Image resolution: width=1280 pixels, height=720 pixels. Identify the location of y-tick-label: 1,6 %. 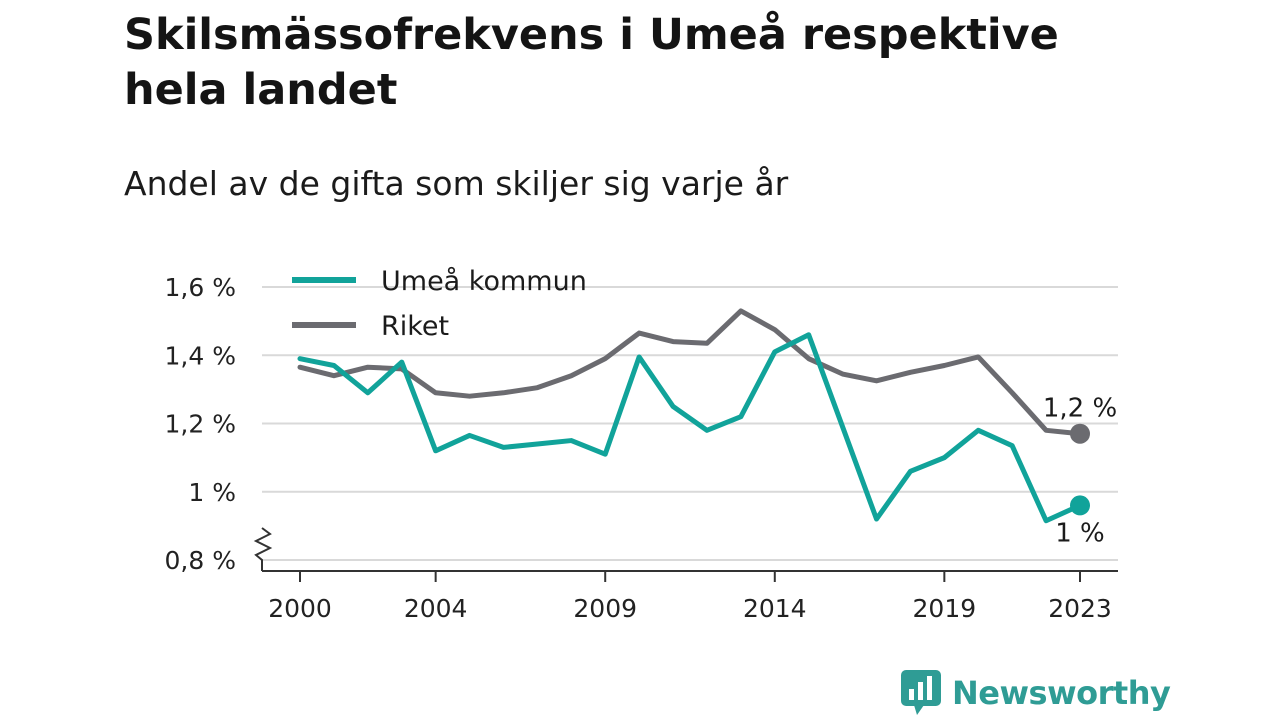
(200, 287).